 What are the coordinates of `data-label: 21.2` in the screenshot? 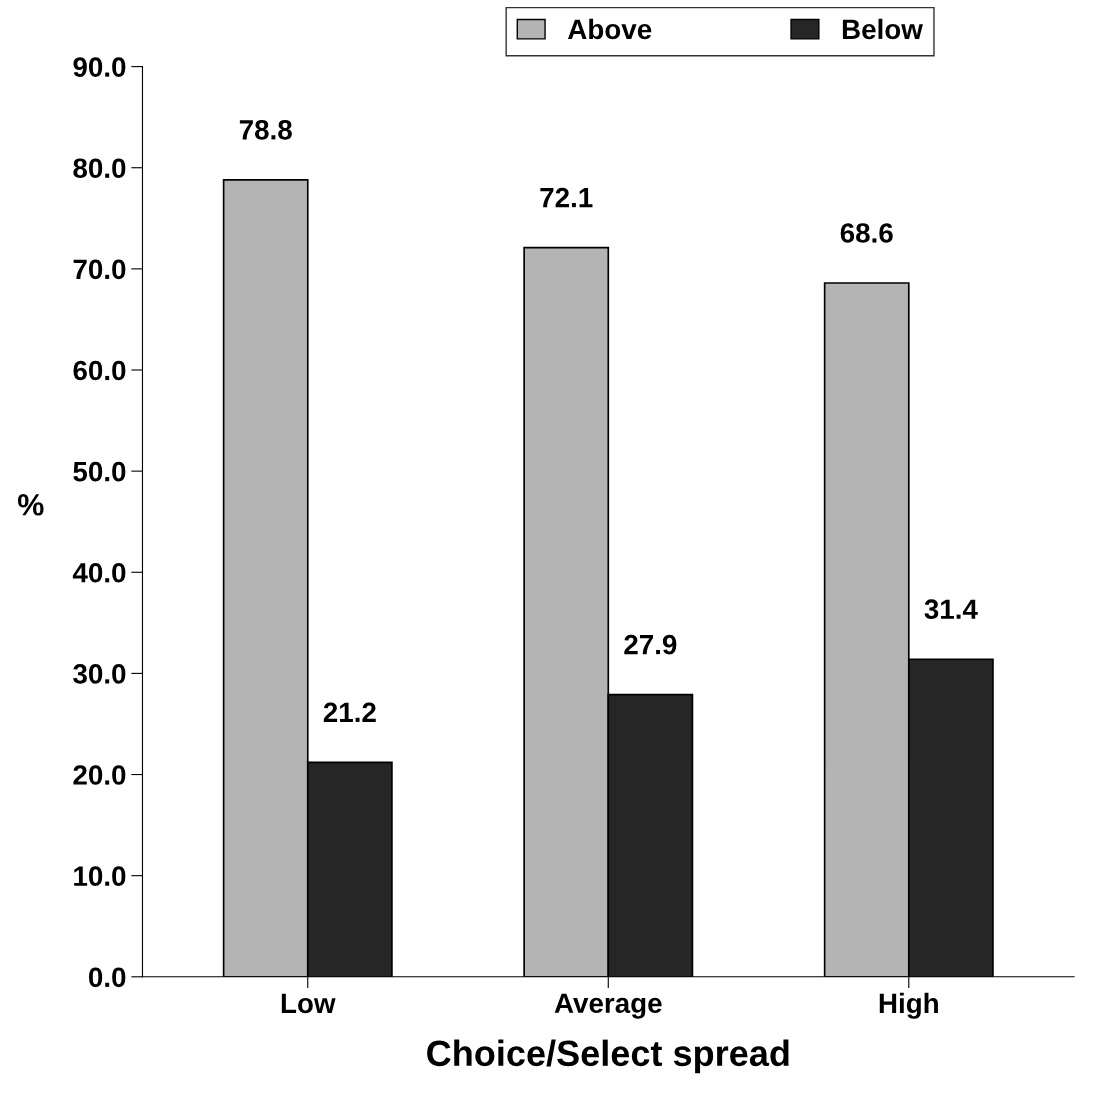 It's located at (349, 712).